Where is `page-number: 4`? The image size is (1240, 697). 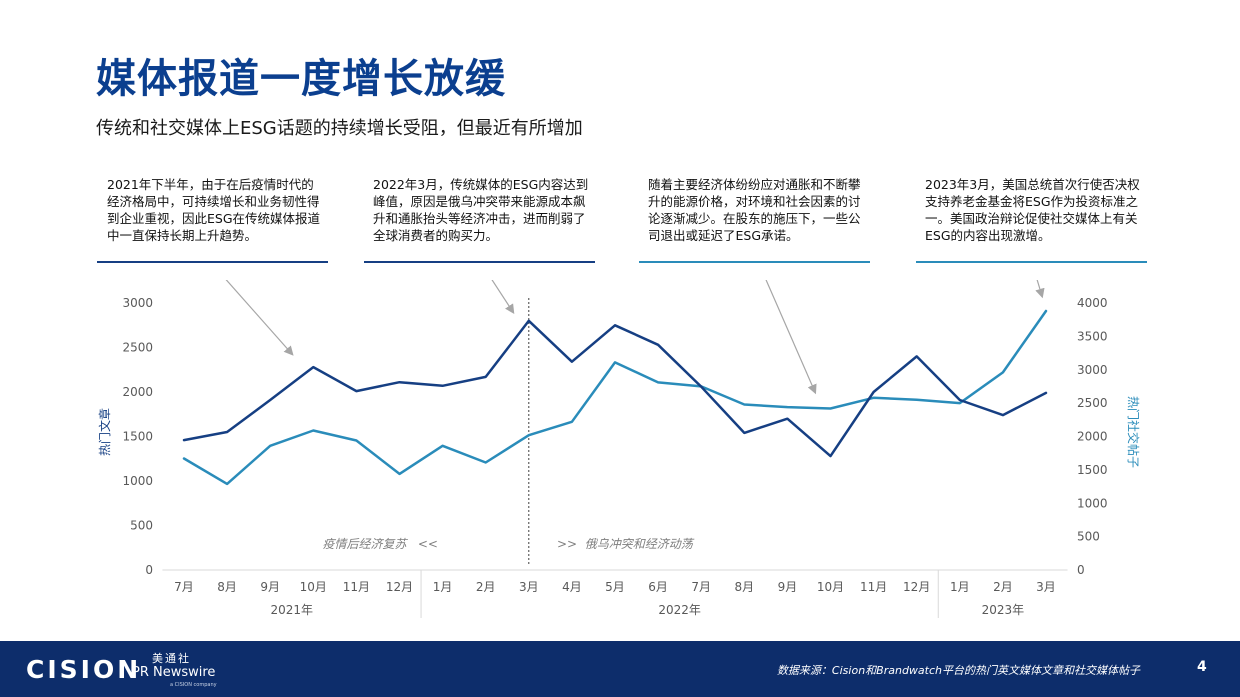
page-number: 4 is located at coordinates (1202, 667).